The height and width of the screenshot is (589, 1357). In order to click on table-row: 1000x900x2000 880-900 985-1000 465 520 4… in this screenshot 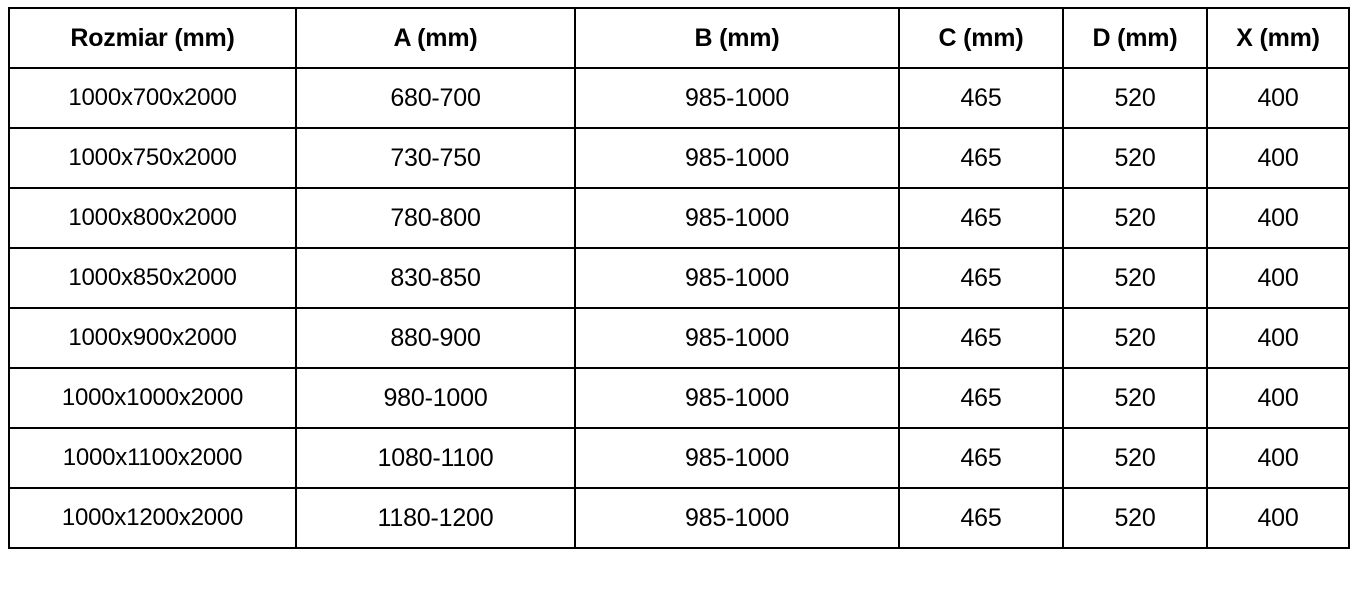, I will do `click(679, 338)`.